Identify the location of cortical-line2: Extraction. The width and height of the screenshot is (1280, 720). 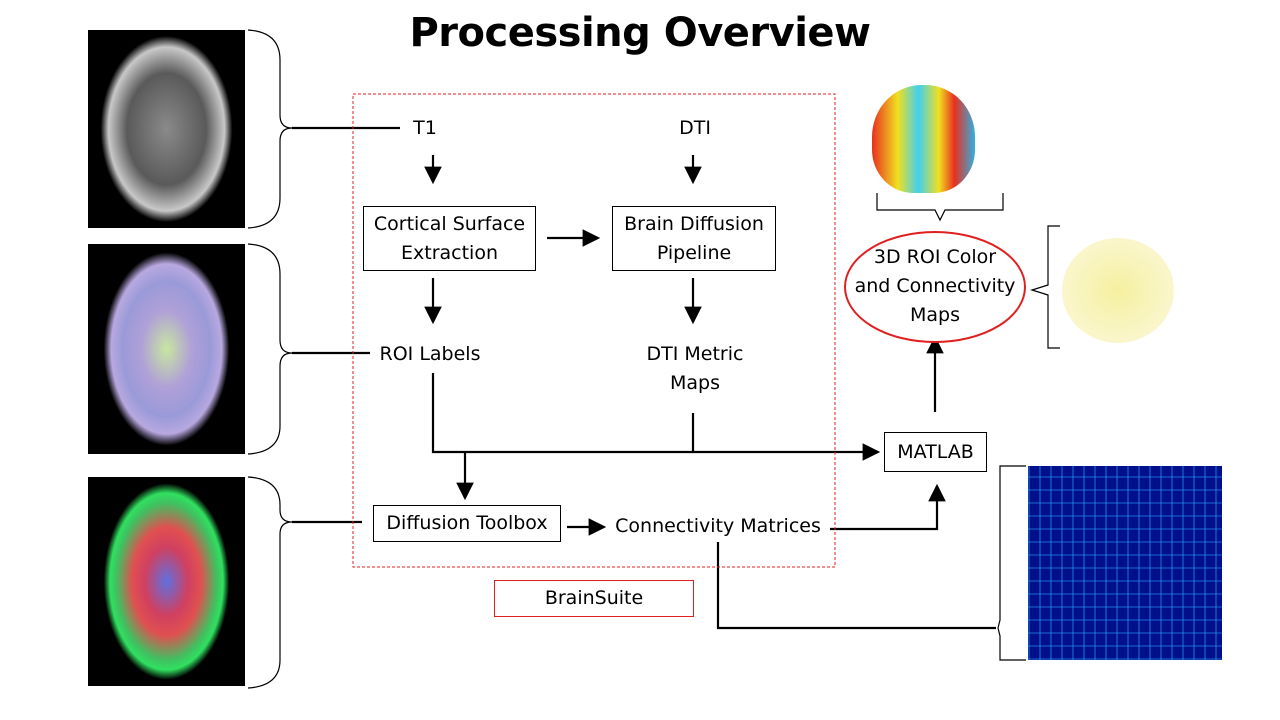
(449, 252).